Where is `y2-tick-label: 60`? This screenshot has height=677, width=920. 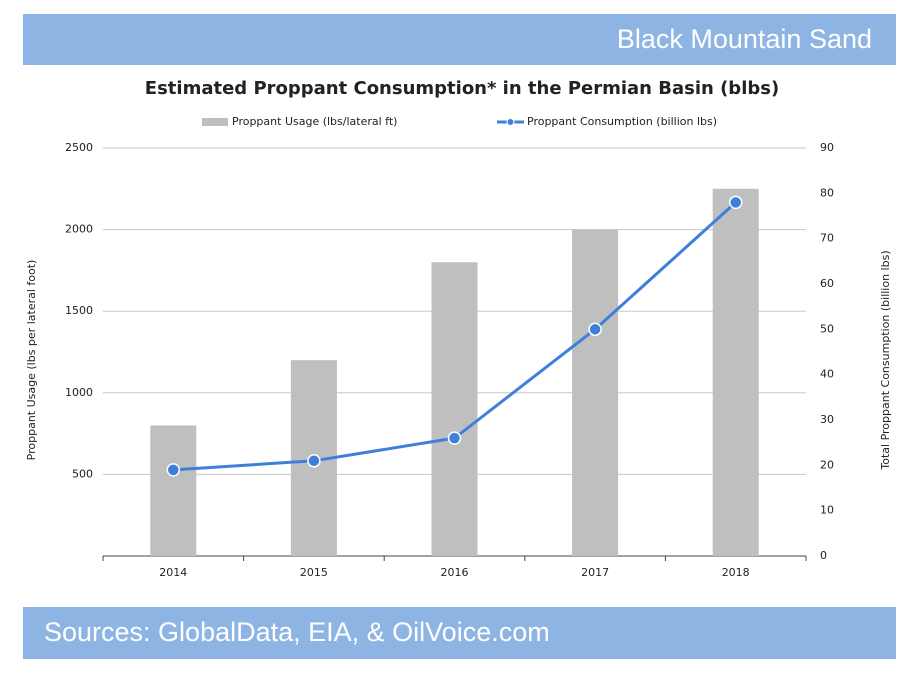 y2-tick-label: 60 is located at coordinates (827, 283).